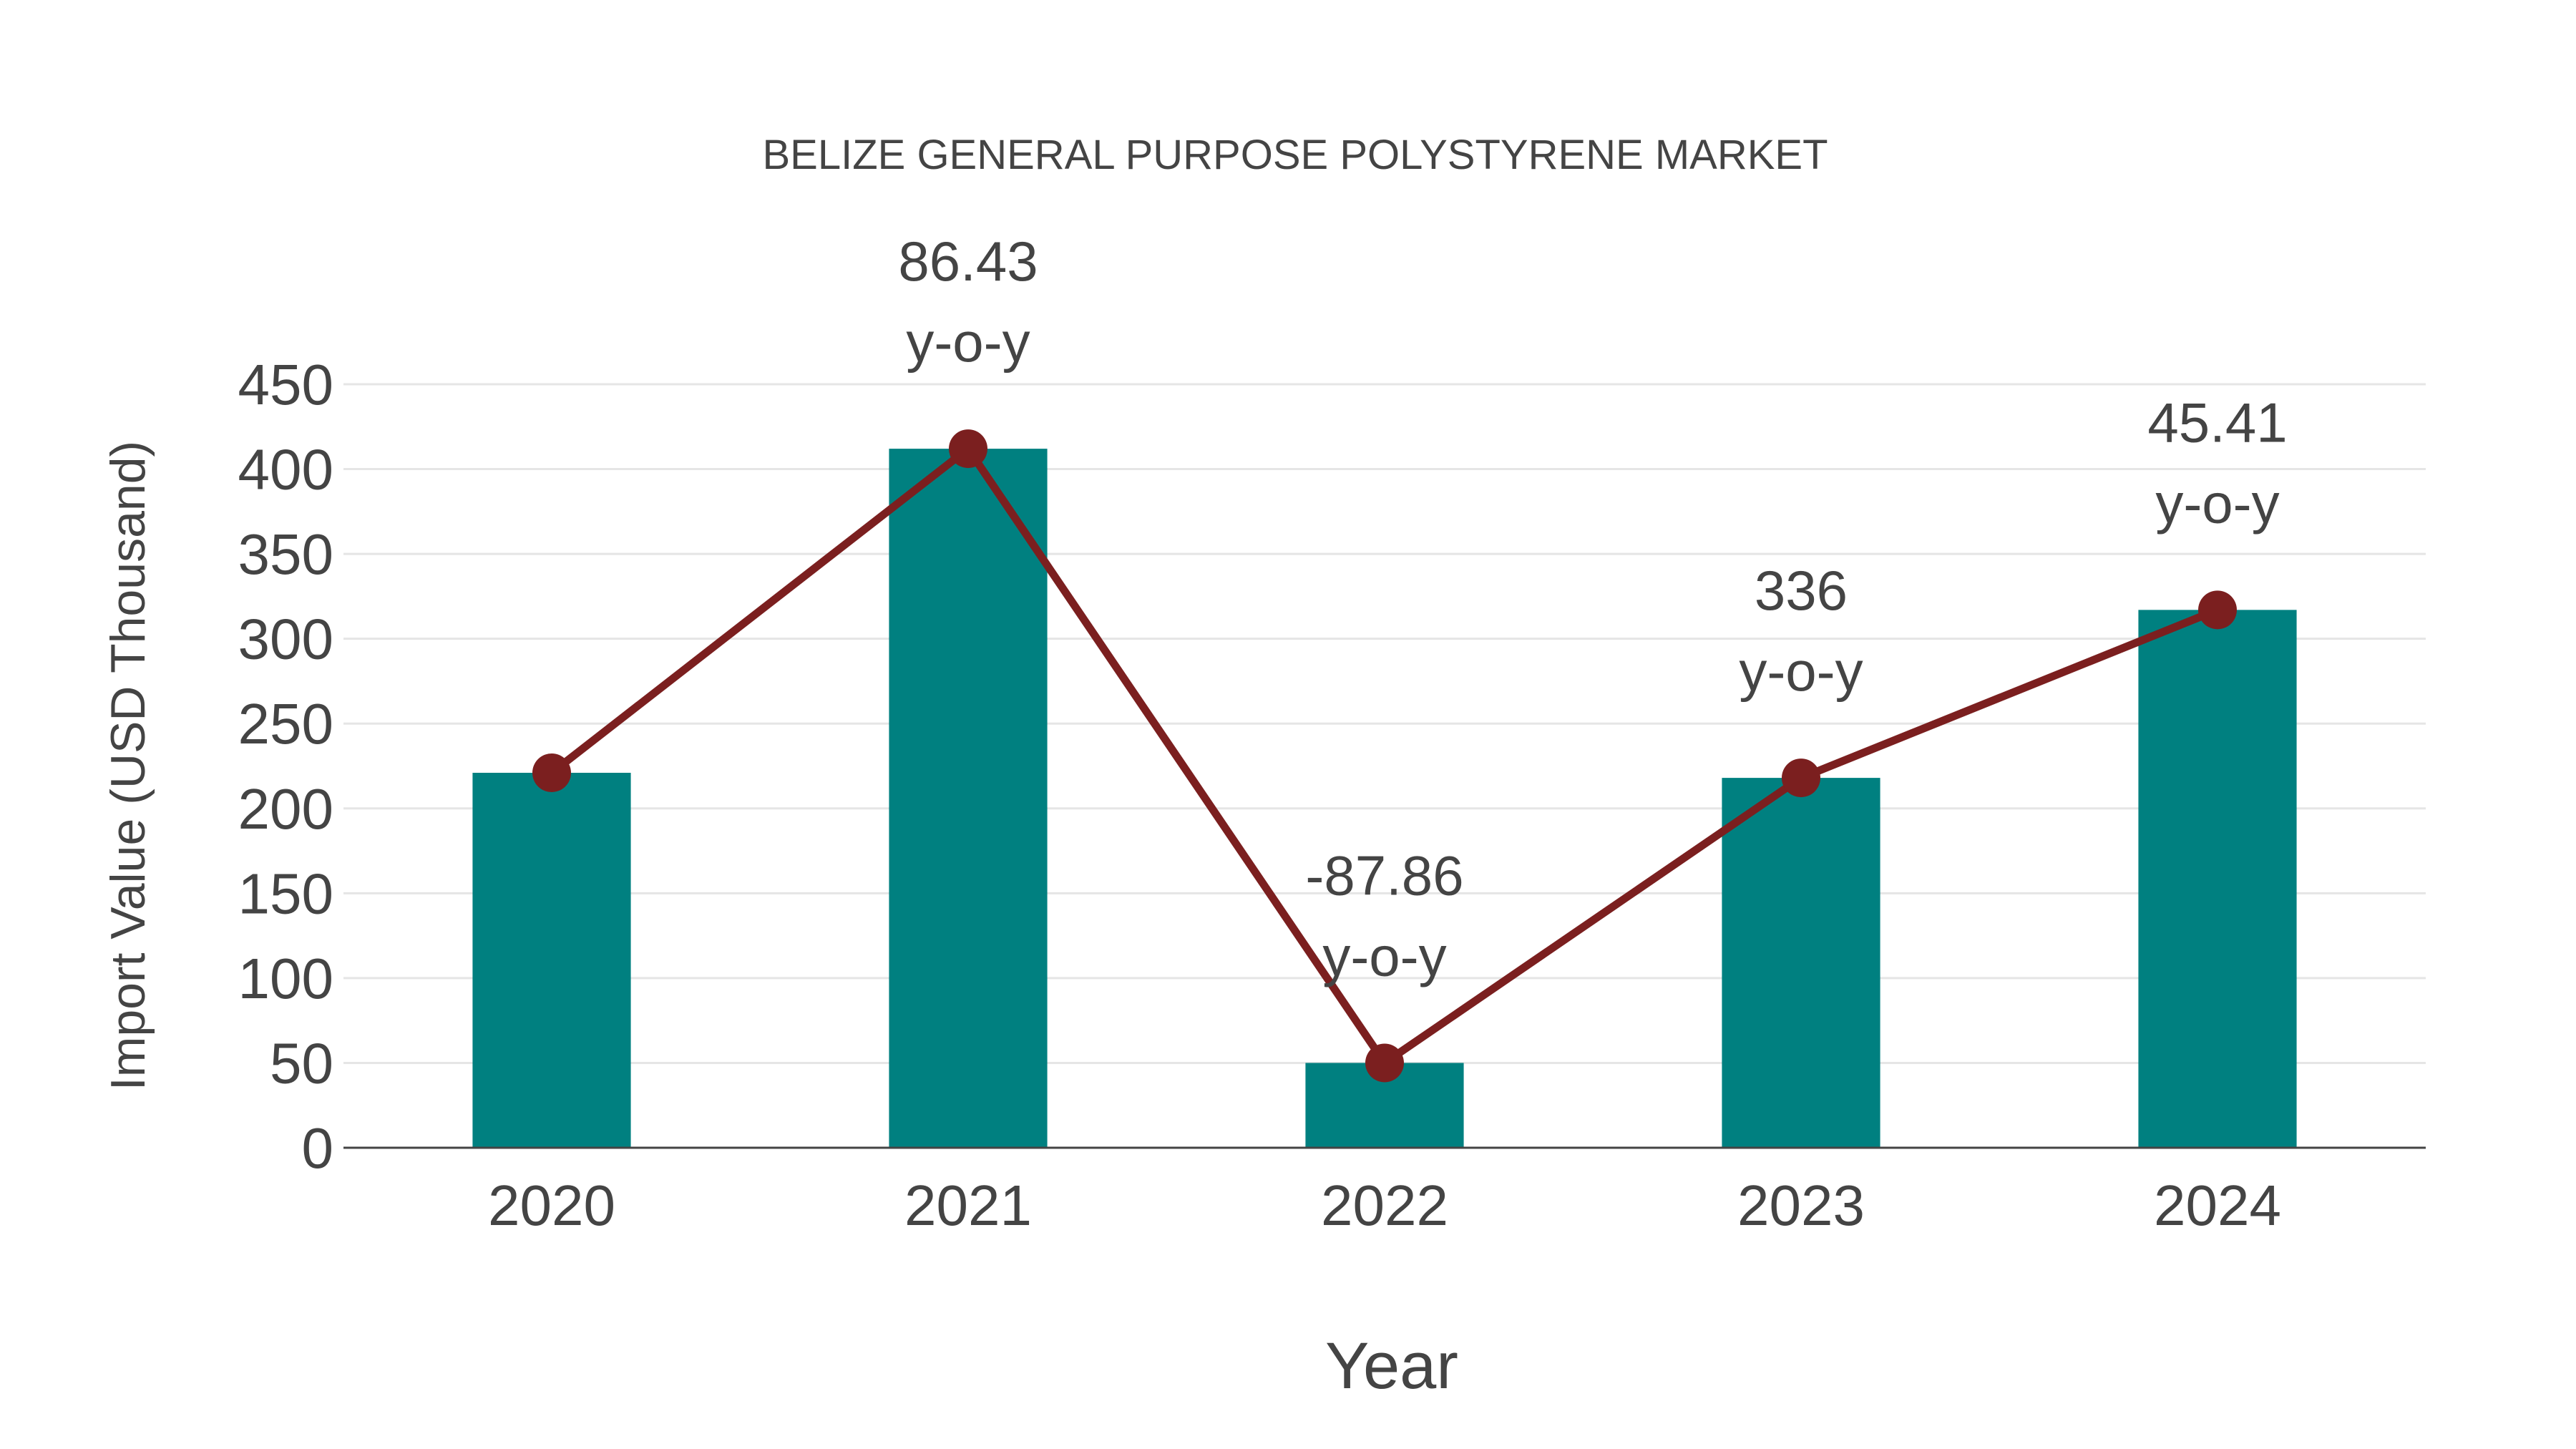 This screenshot has height=1449, width=2576. Describe the element at coordinates (318, 1148) in the screenshot. I see `y-tick-label: 0` at that location.